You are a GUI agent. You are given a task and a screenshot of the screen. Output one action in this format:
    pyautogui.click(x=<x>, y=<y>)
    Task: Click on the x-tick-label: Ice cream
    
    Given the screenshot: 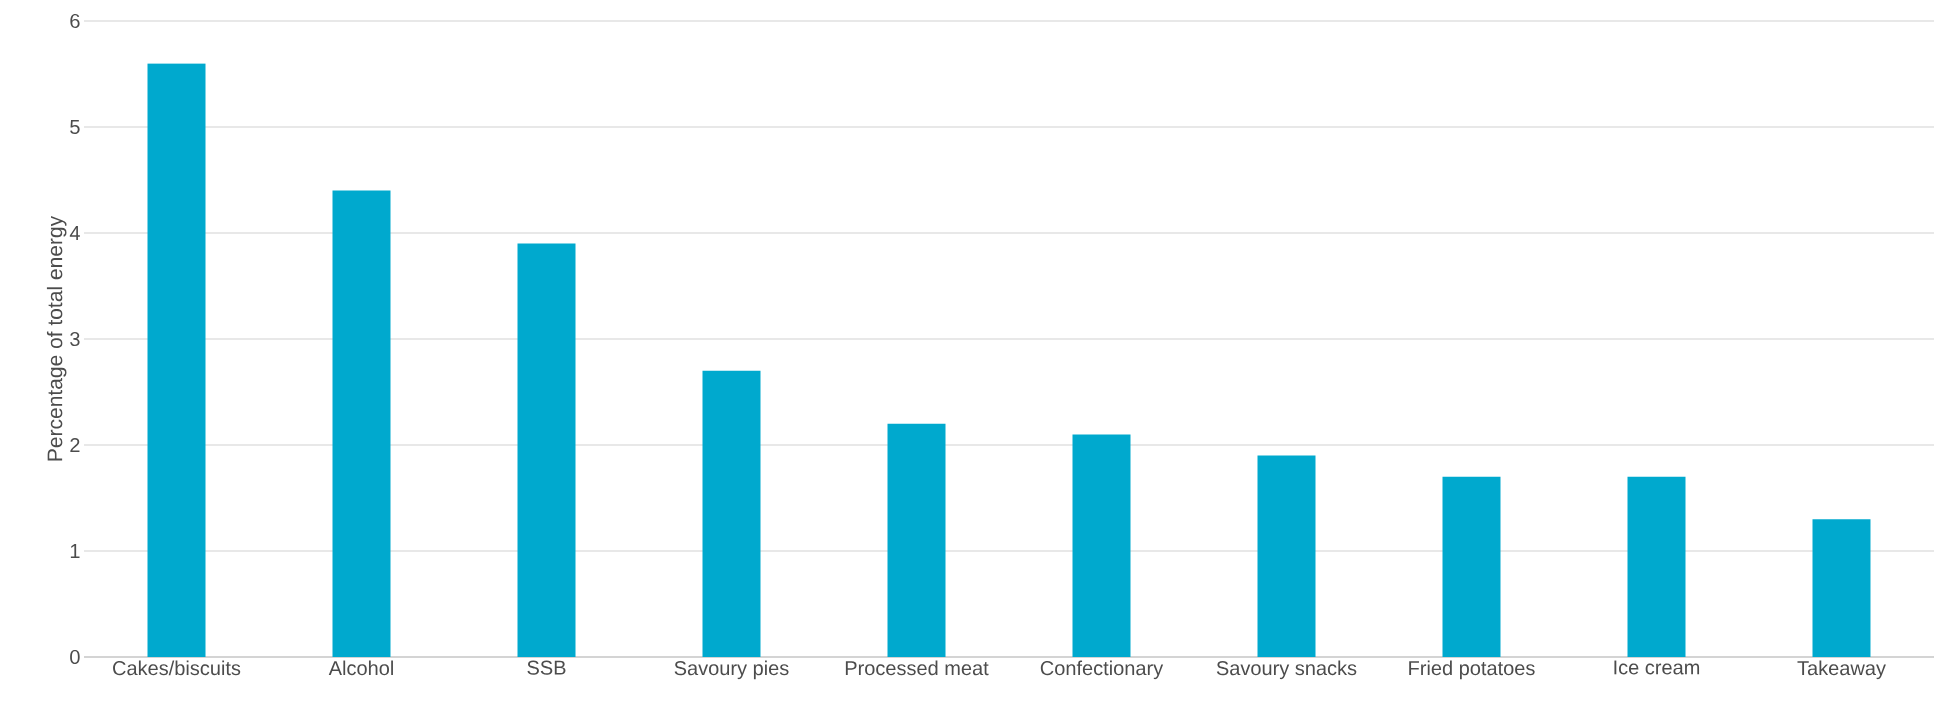 What is the action you would take?
    pyautogui.click(x=1657, y=667)
    